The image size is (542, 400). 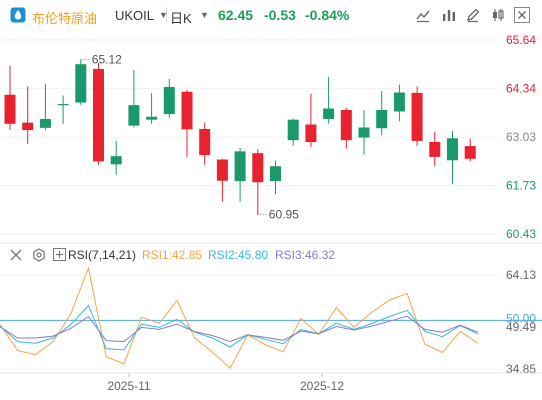 I want to click on chart-header: 布伦特原油 UKOIL ▼ 日K ▼ 62.45 -0.53 -0.84%, so click(x=271, y=15).